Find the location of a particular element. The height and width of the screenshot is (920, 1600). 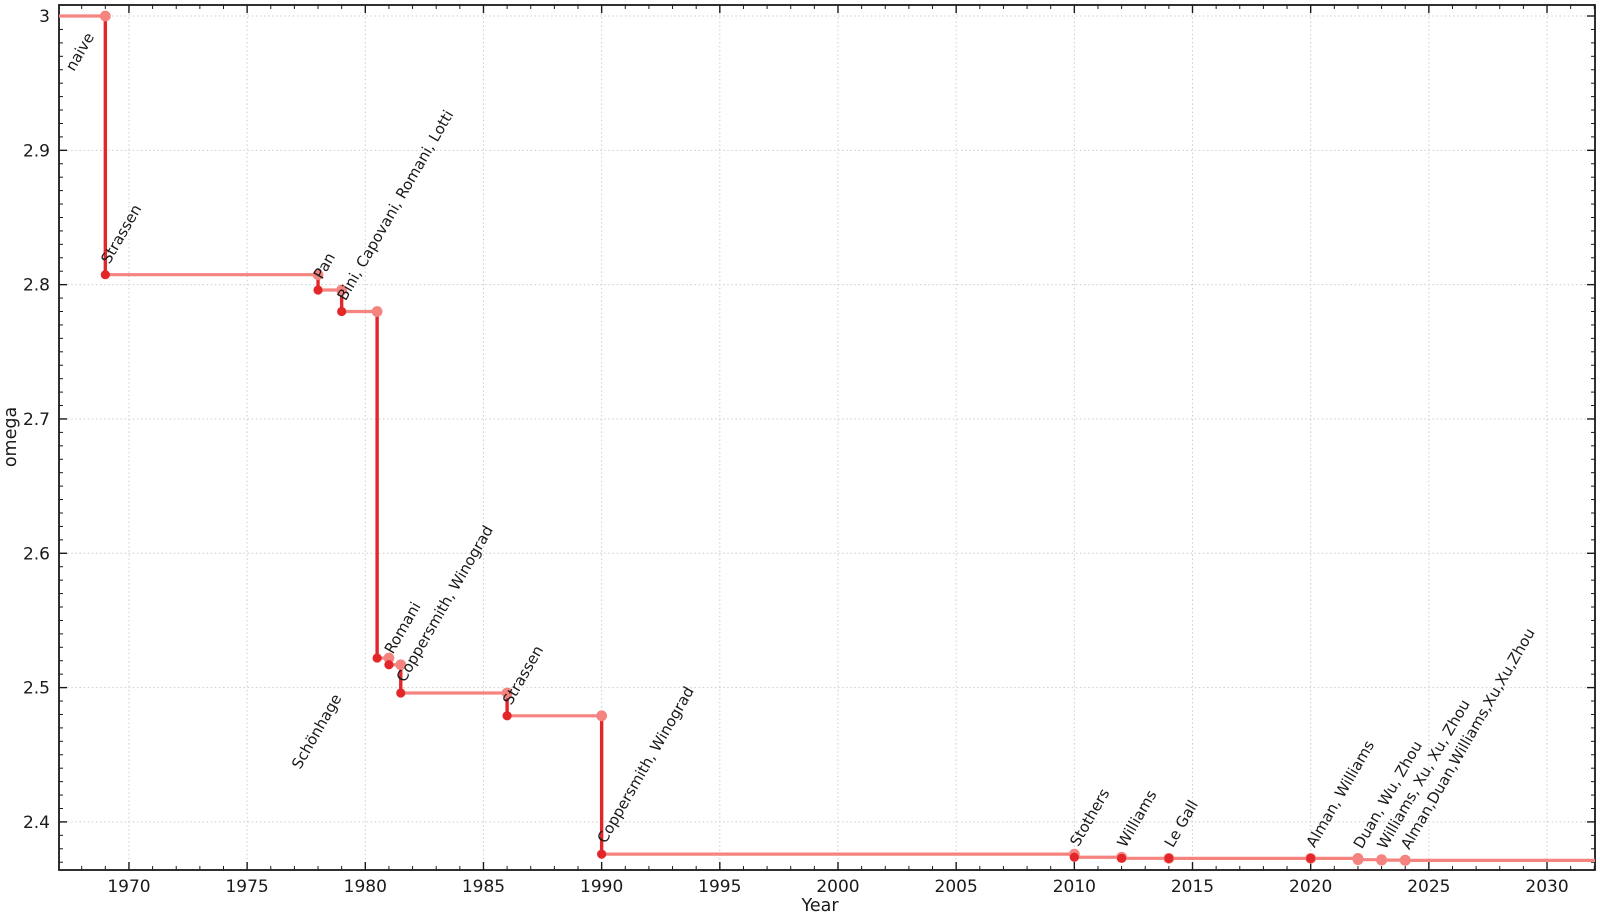

y-axis-label: omega is located at coordinates (11, 437).